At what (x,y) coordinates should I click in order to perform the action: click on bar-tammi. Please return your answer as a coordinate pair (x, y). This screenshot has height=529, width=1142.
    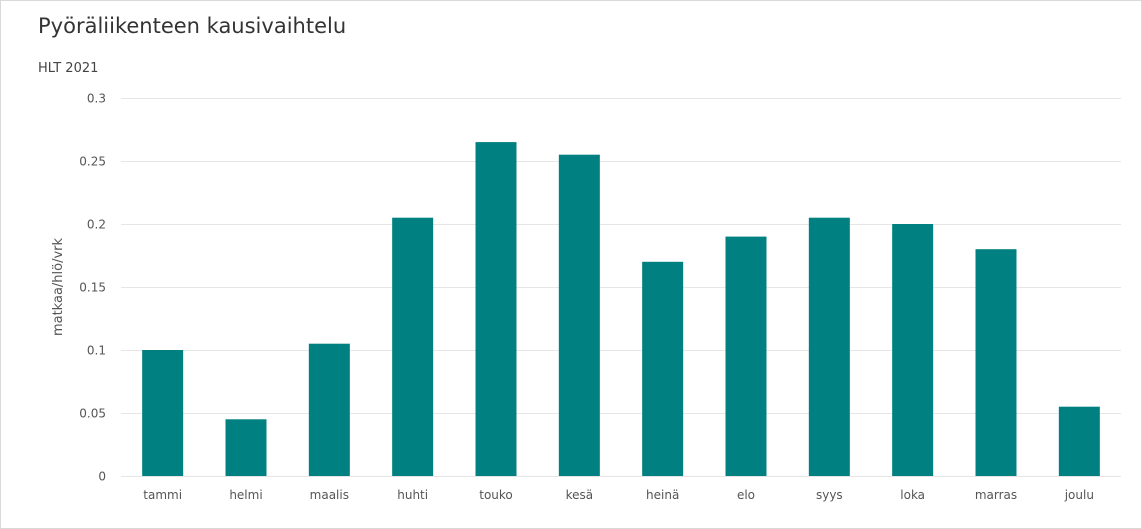
    Looking at the image, I should click on (163, 413).